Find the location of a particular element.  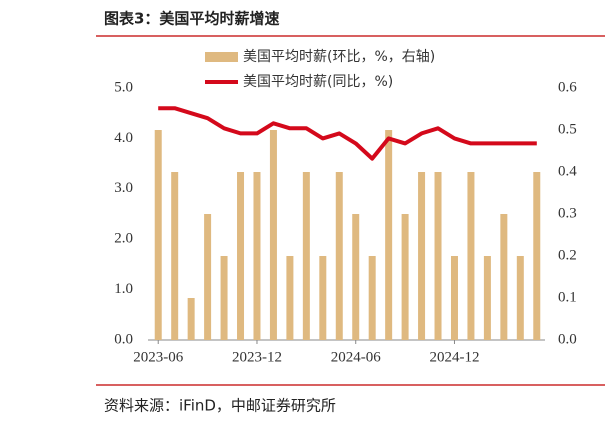

y2-tick-label: 0.0 is located at coordinates (567, 339).